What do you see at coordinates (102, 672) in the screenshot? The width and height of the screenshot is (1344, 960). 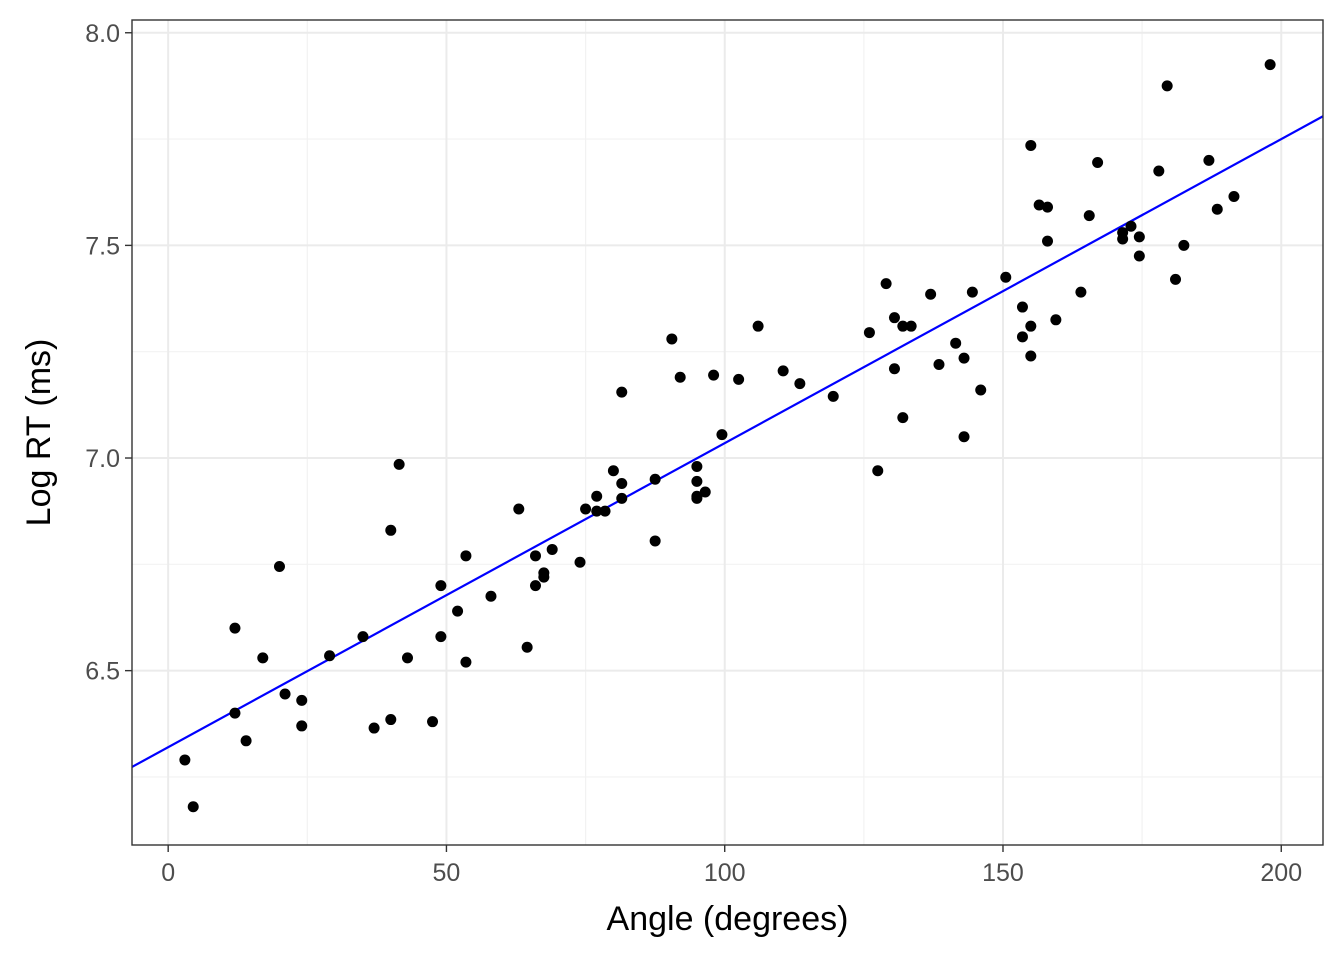 I see `y-tick-label: 6.5` at bounding box center [102, 672].